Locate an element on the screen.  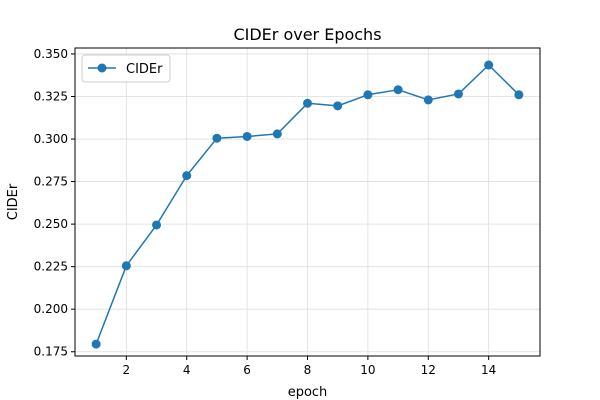
y-tick-label: 0.175 is located at coordinates (51, 352).